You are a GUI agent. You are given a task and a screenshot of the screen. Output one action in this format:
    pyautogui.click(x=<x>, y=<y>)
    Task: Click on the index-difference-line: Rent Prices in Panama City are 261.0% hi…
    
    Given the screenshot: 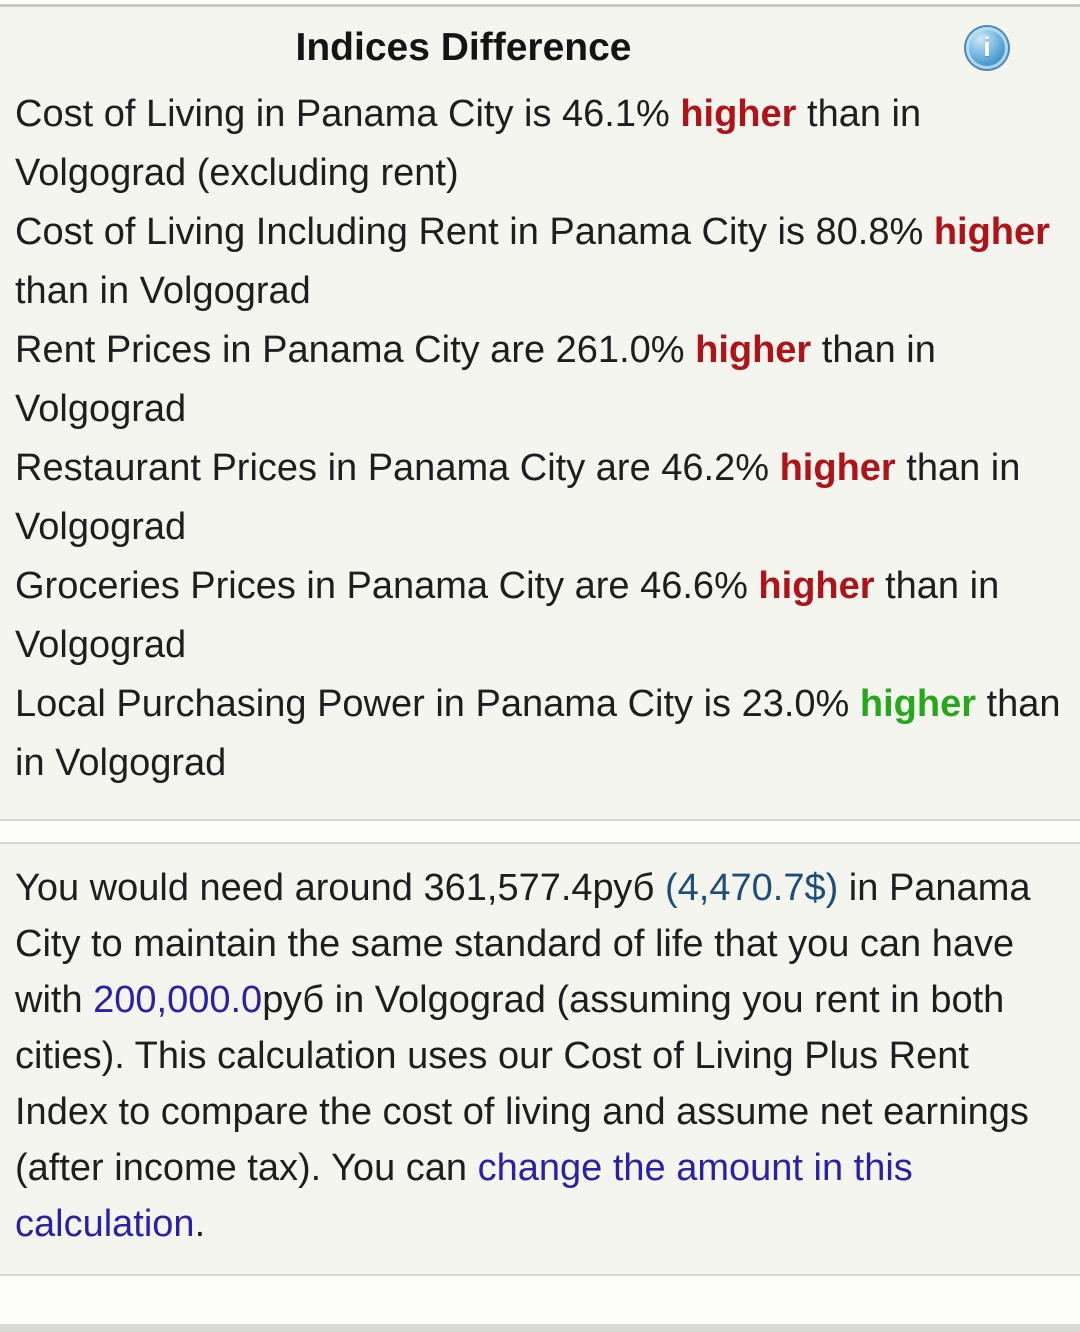 What is the action you would take?
    pyautogui.click(x=538, y=380)
    